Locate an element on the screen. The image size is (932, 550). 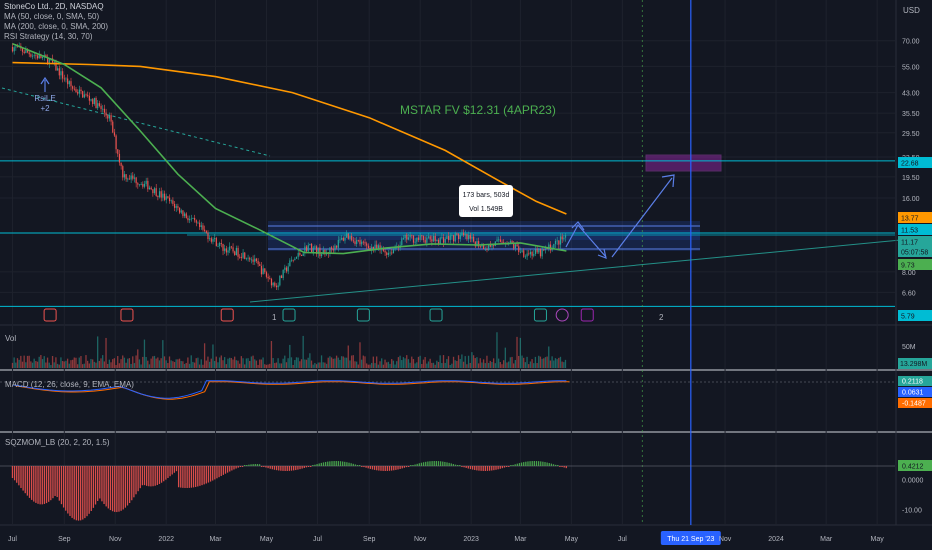
x-tick-label: Mar is located at coordinates (215, 539).